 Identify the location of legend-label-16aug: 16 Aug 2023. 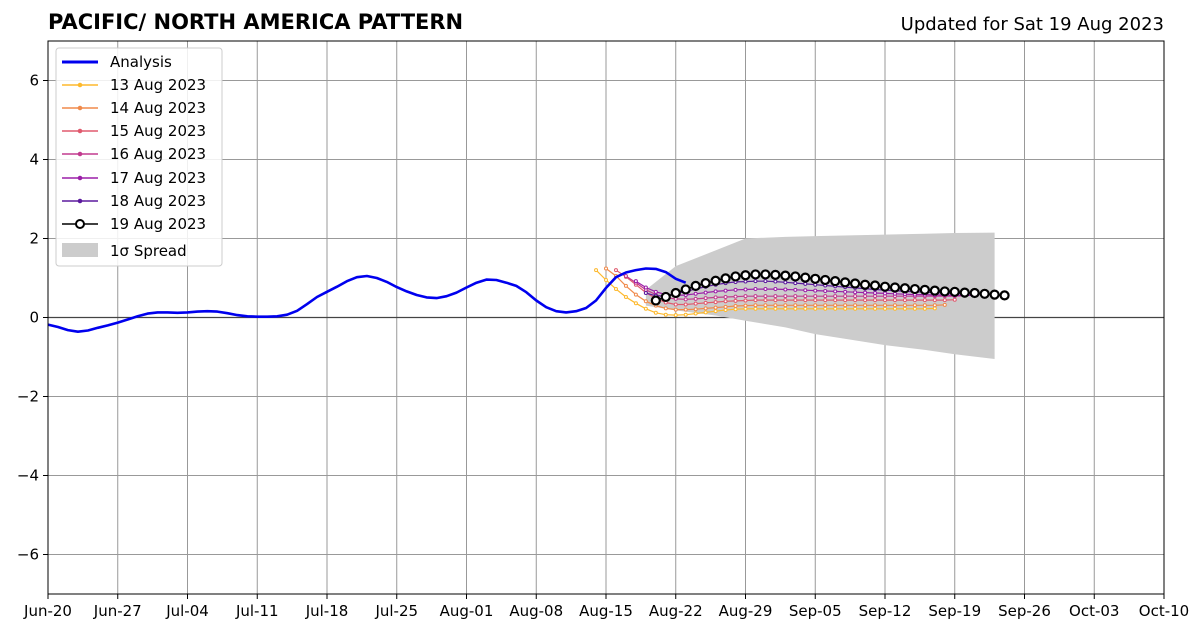
(158, 154).